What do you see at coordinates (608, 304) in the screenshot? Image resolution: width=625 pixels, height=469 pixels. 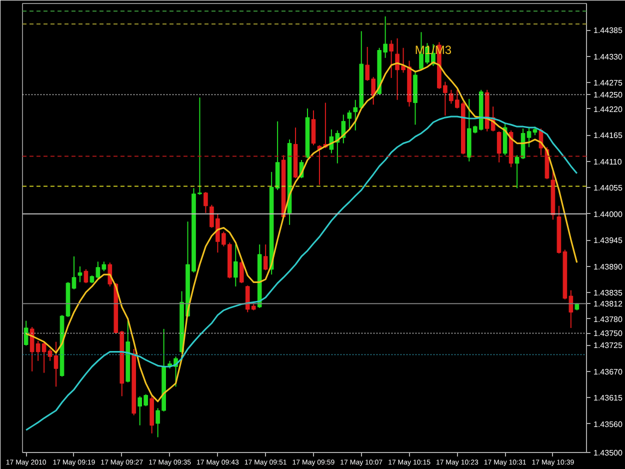 I see `ref-line-label: 1.43812` at bounding box center [608, 304].